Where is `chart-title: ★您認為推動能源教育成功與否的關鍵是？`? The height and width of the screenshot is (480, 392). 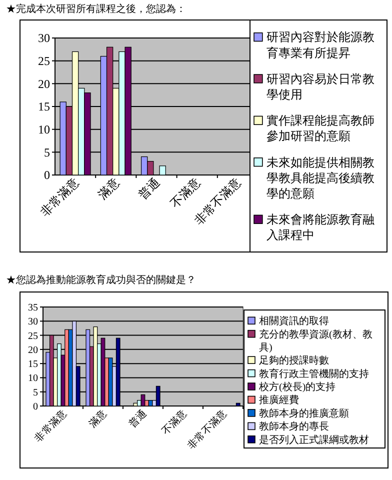 chart-title: ★您認為推動能源教育成功與否的關鍵是？ is located at coordinates (101, 280).